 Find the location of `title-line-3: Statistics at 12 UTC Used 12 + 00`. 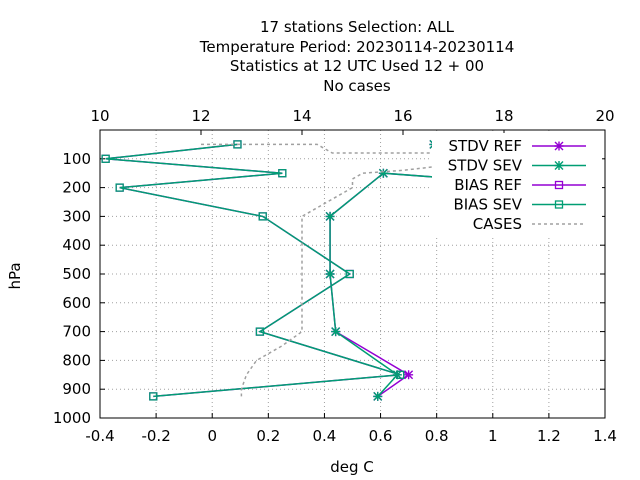

title-line-3: Statistics at 12 UTC Used 12 + 00 is located at coordinates (357, 66).